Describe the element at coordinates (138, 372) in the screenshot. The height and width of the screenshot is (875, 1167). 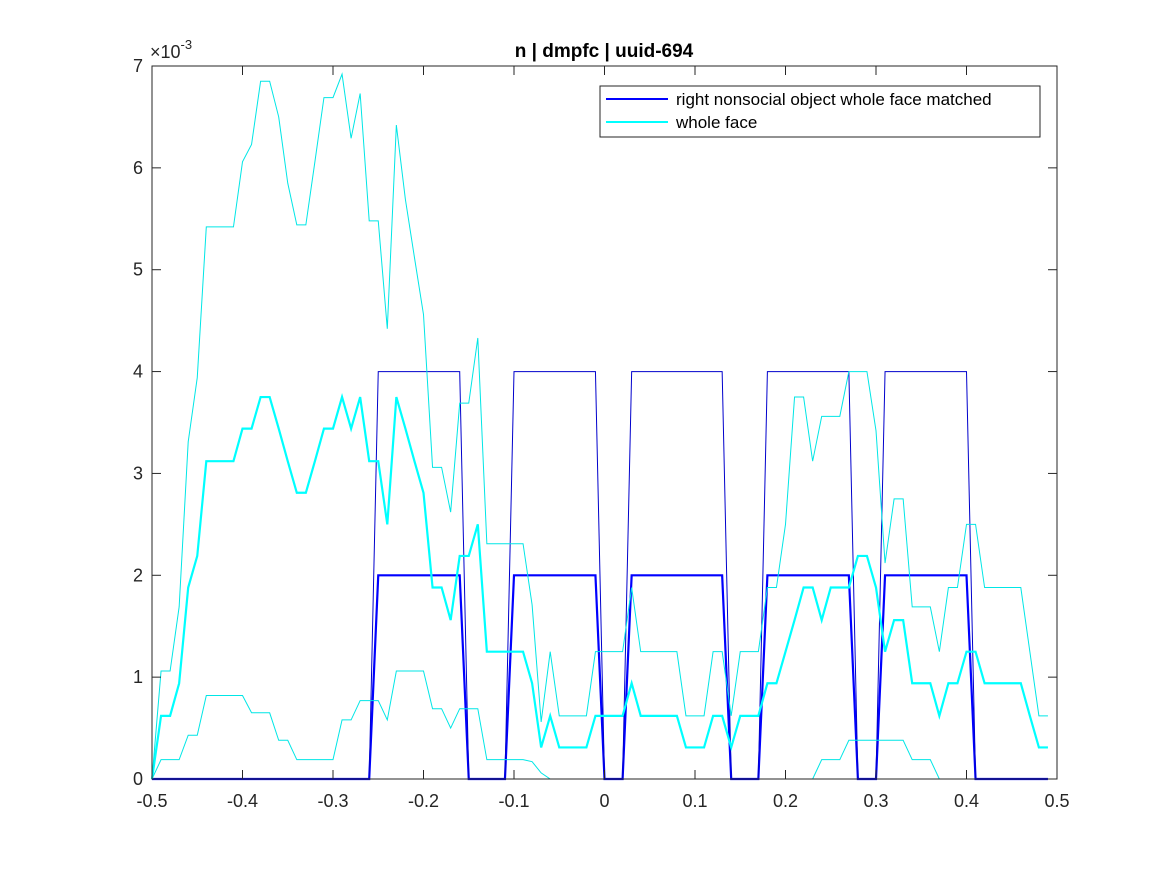
I see `y-tick-label: 4` at that location.